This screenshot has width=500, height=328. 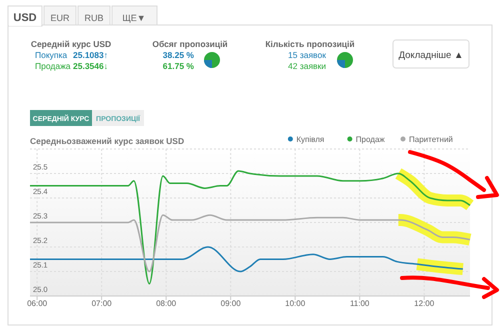 I want to click on text: 38.25 %, so click(x=178, y=55).